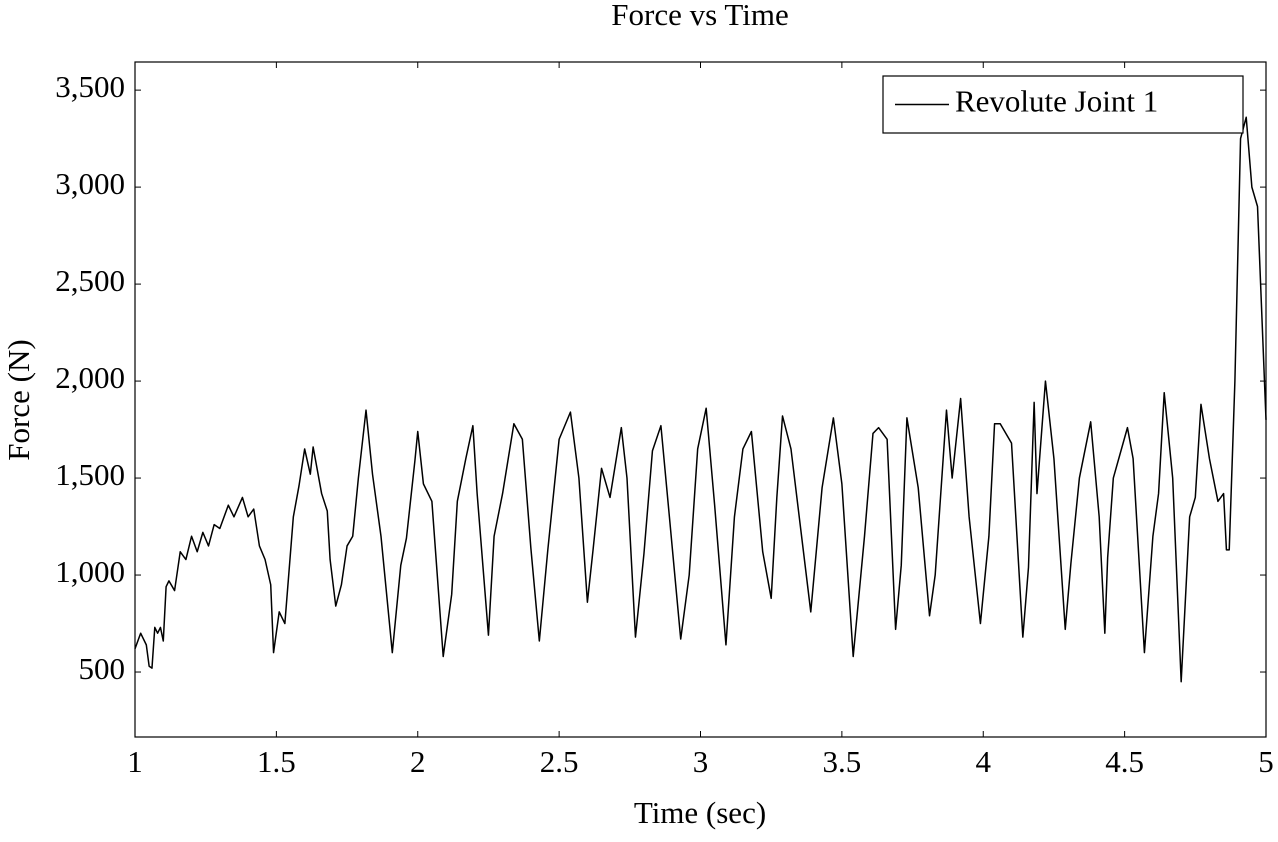  I want to click on y-tick-label: 3,500, so click(90, 86).